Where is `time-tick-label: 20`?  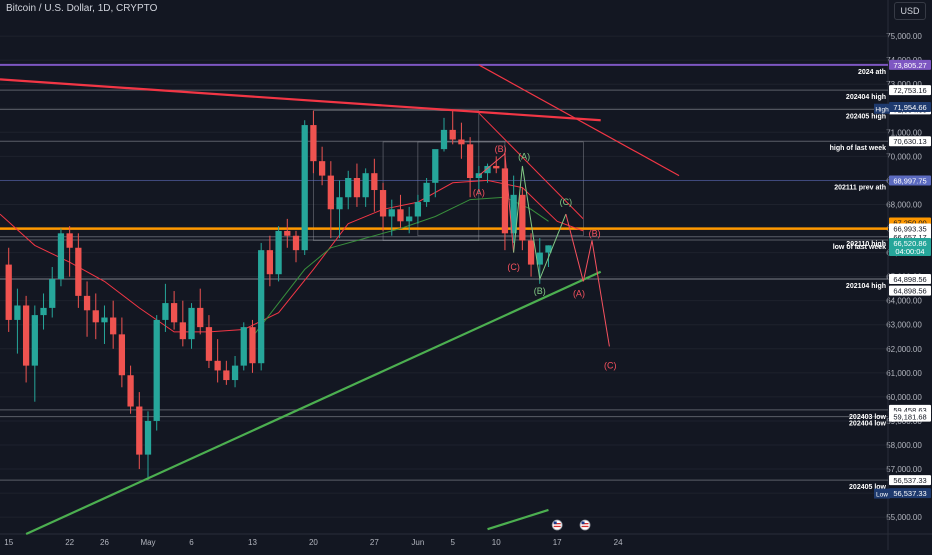 time-tick-label: 20 is located at coordinates (313, 542).